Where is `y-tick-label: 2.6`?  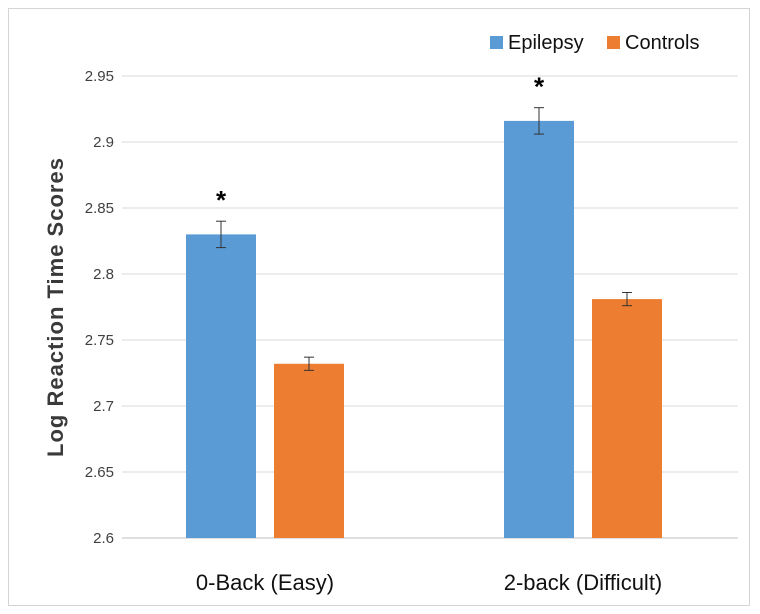 y-tick-label: 2.6 is located at coordinates (103, 538).